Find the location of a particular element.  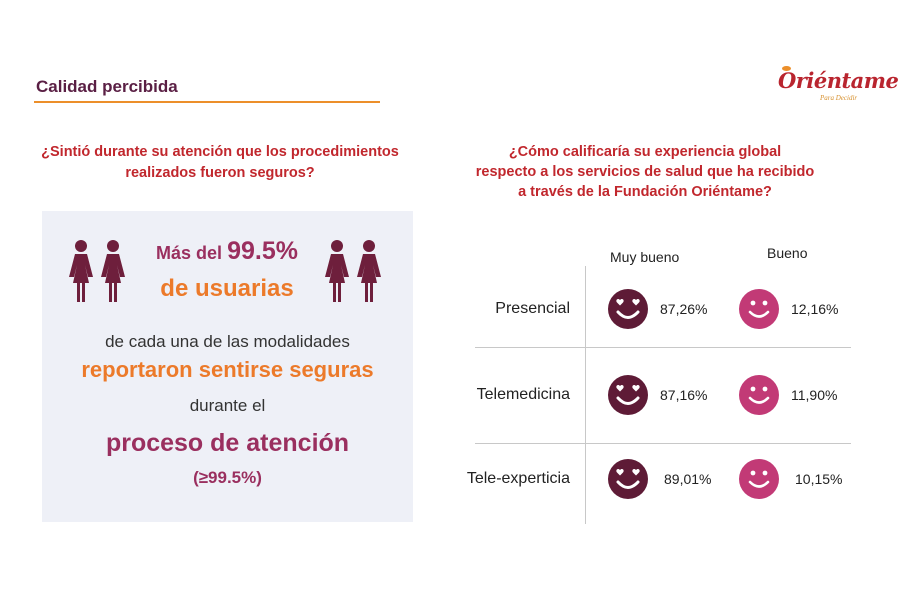

brand-logo: Oriéntame Para Decidir is located at coordinates (835, 87).